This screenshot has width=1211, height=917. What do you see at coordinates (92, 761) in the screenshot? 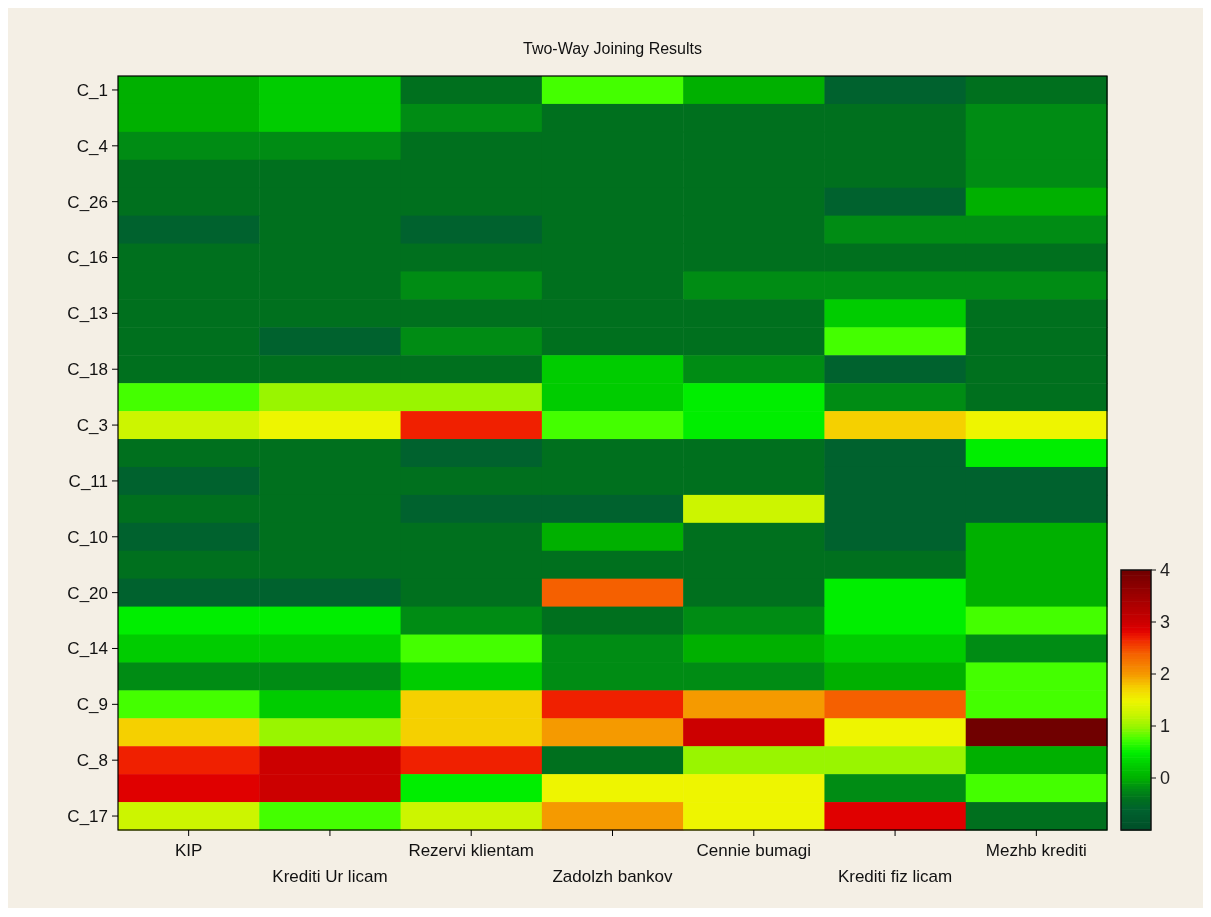
I see `y-tick-label: C_8` at bounding box center [92, 761].